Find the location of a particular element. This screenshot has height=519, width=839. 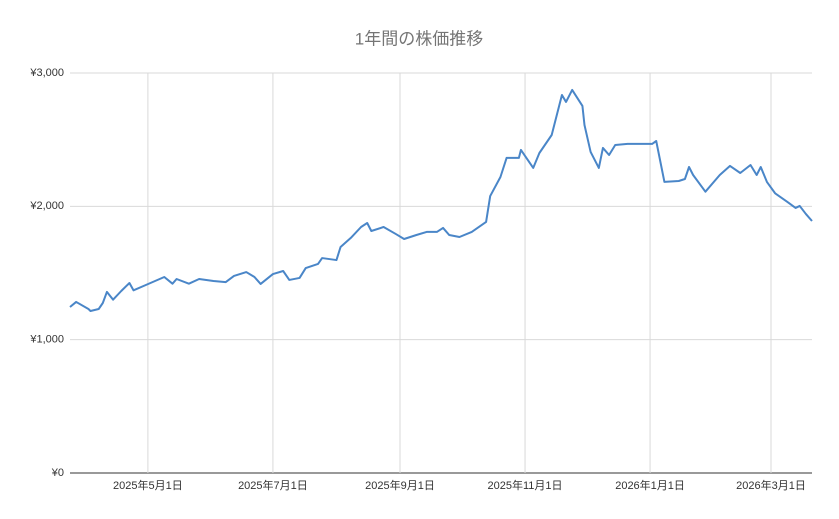

y-tick-label: ¥2,000 is located at coordinates (46, 206).